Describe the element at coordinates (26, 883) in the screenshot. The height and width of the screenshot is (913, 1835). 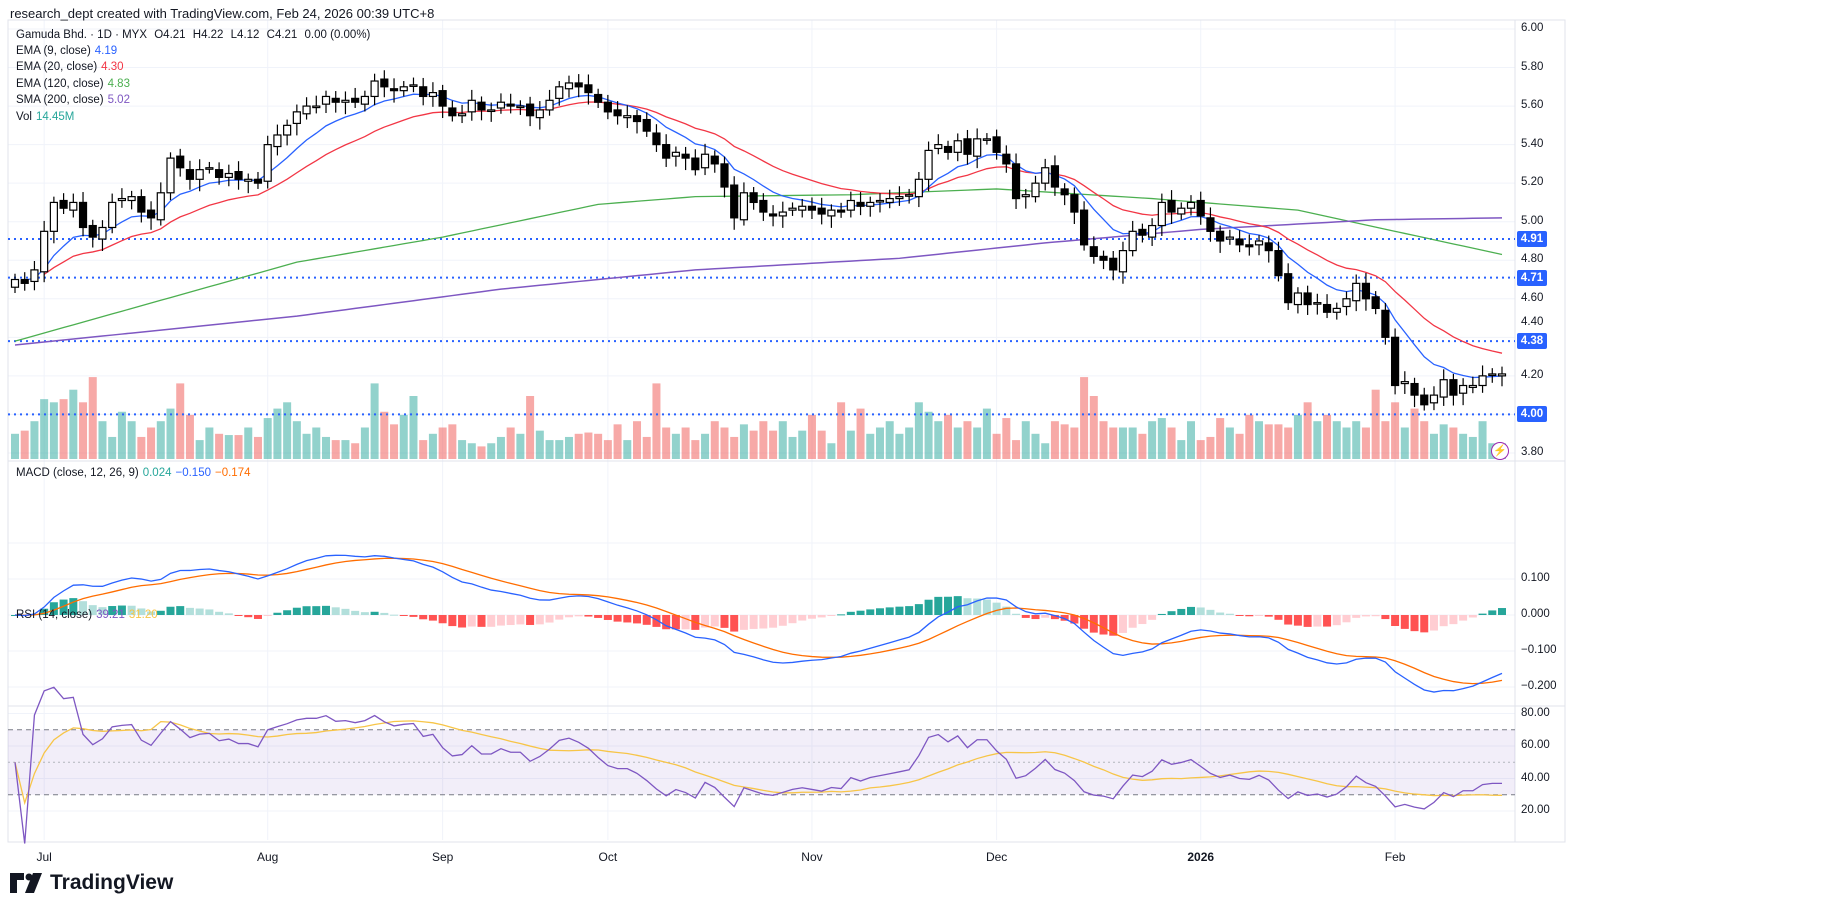
I see `tradingview-logo-icon` at that location.